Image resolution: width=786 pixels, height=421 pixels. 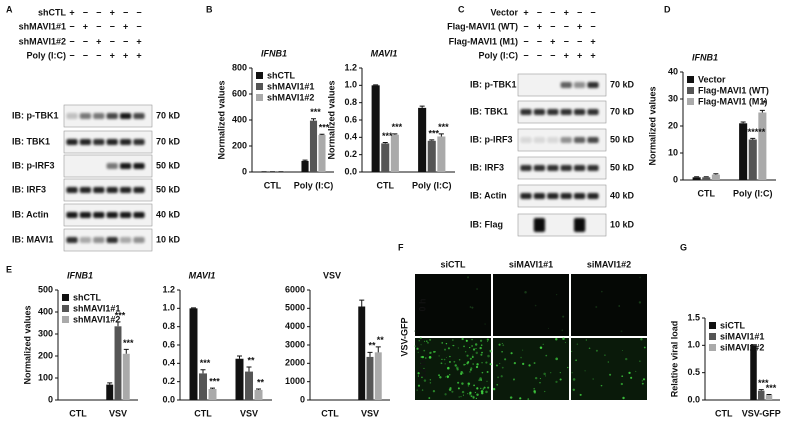 What do you see at coordinates (753, 193) in the screenshot?
I see `x-tick-label: Poly (I:C)` at bounding box center [753, 193].